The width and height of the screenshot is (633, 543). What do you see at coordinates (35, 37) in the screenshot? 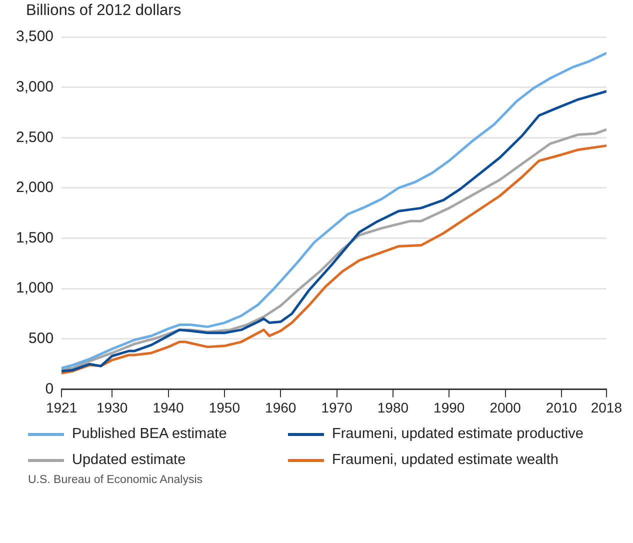
I see `y-tick-label: 3,500` at bounding box center [35, 37].